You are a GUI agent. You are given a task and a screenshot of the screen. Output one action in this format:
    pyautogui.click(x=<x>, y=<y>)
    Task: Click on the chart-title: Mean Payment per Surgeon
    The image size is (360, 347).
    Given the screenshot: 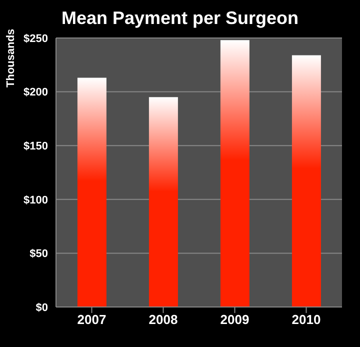 What is the action you would take?
    pyautogui.click(x=180, y=18)
    